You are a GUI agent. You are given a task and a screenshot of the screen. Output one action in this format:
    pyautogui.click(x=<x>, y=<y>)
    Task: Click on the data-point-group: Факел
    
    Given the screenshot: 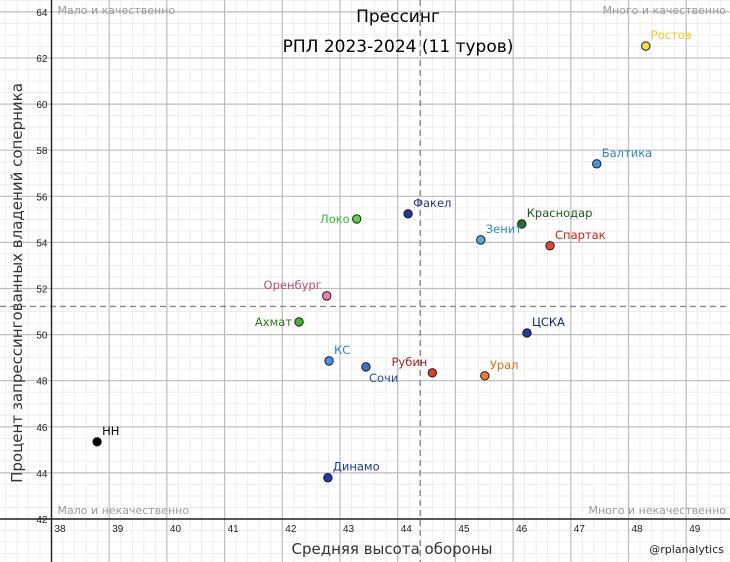 What is the action you would take?
    pyautogui.click(x=427, y=207)
    